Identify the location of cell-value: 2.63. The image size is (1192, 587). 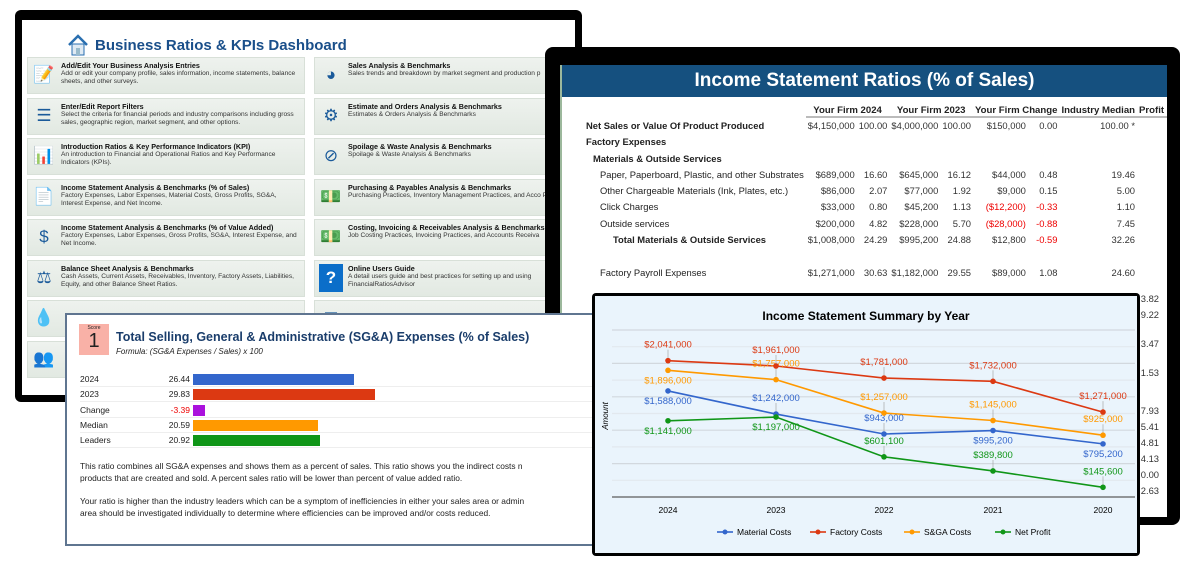
(1149, 490).